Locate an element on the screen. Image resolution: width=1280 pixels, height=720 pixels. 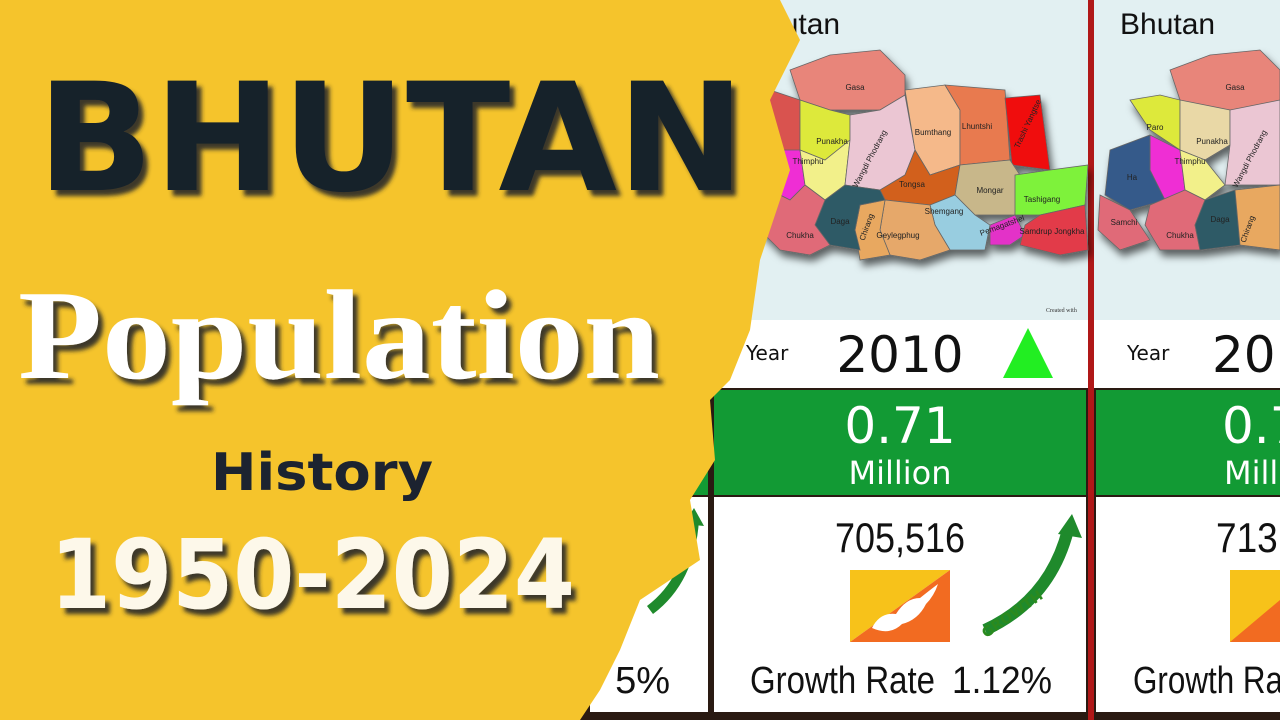
region-label: Samchi is located at coordinates (1124, 222).